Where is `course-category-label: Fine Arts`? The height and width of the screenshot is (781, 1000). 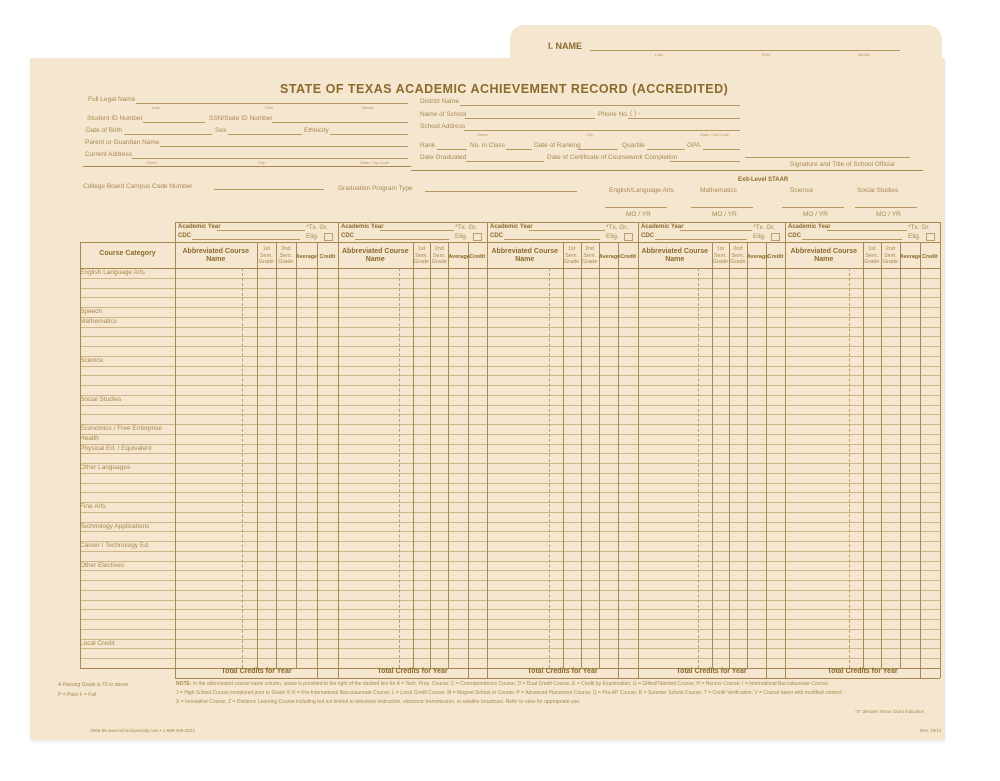 course-category-label: Fine Arts is located at coordinates (93, 507).